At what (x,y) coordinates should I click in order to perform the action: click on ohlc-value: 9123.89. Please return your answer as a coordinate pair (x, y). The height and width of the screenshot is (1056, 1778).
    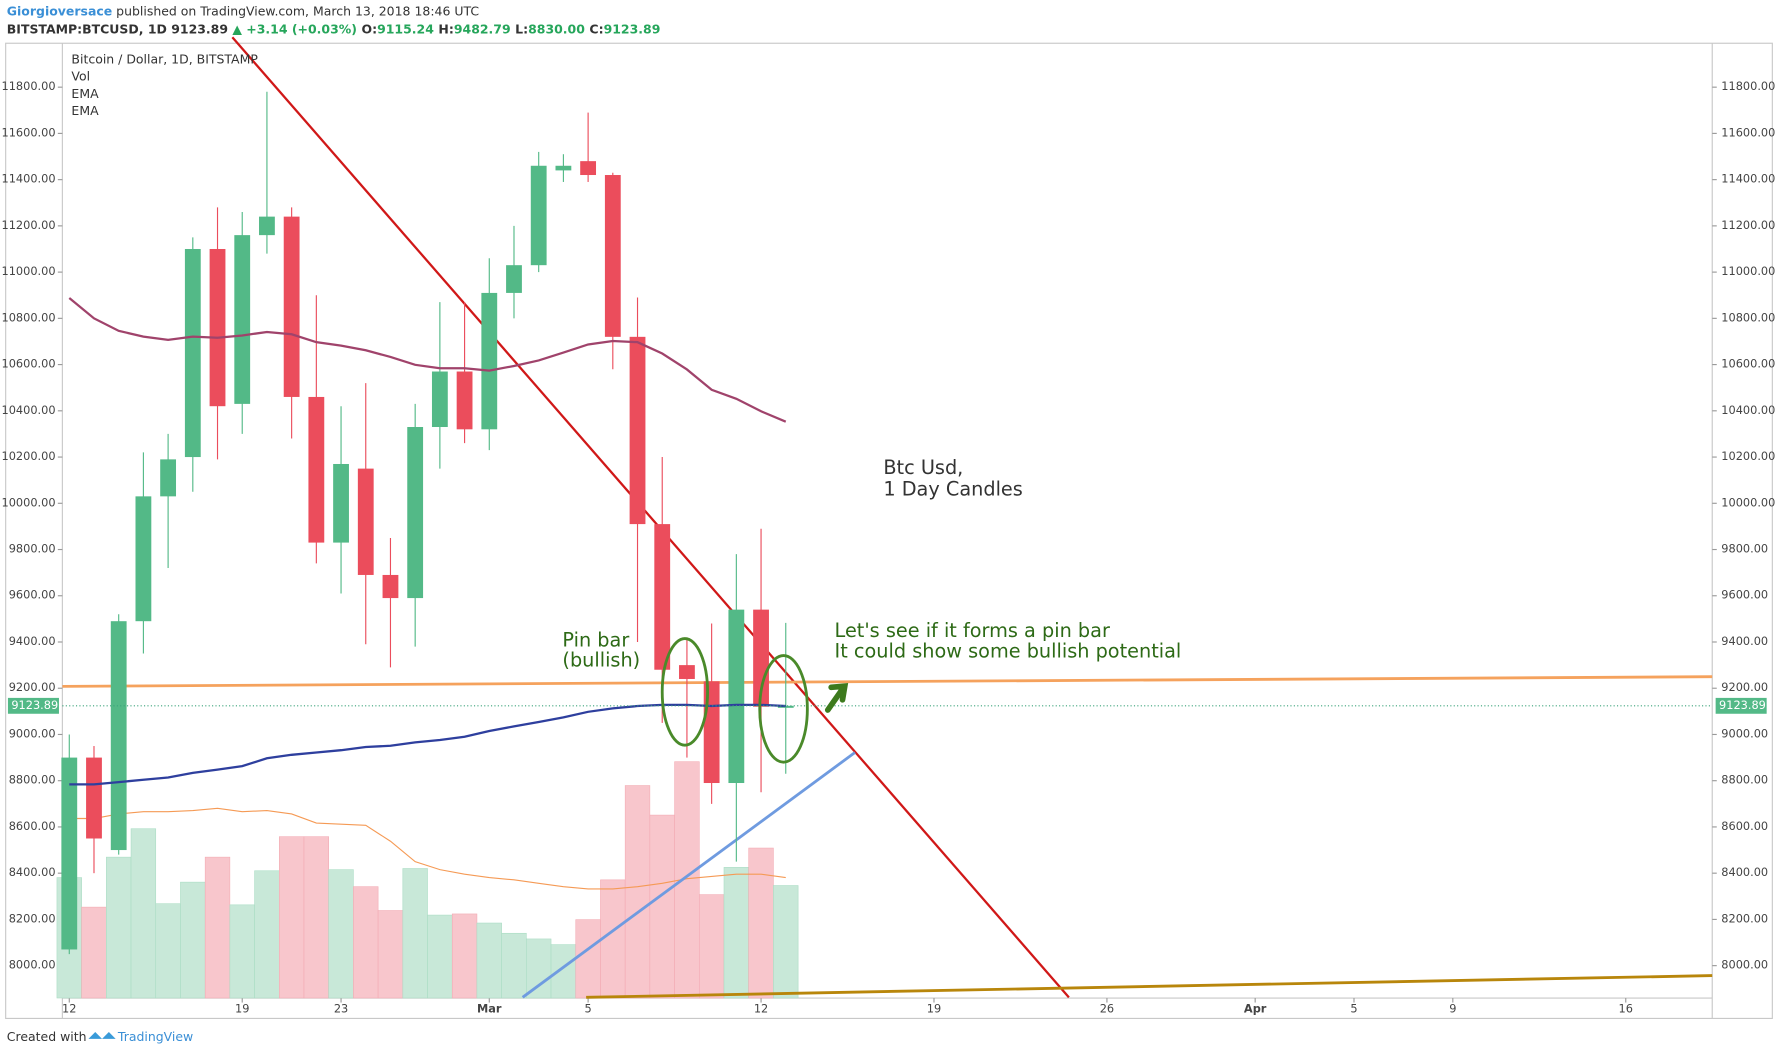
    Looking at the image, I should click on (632, 28).